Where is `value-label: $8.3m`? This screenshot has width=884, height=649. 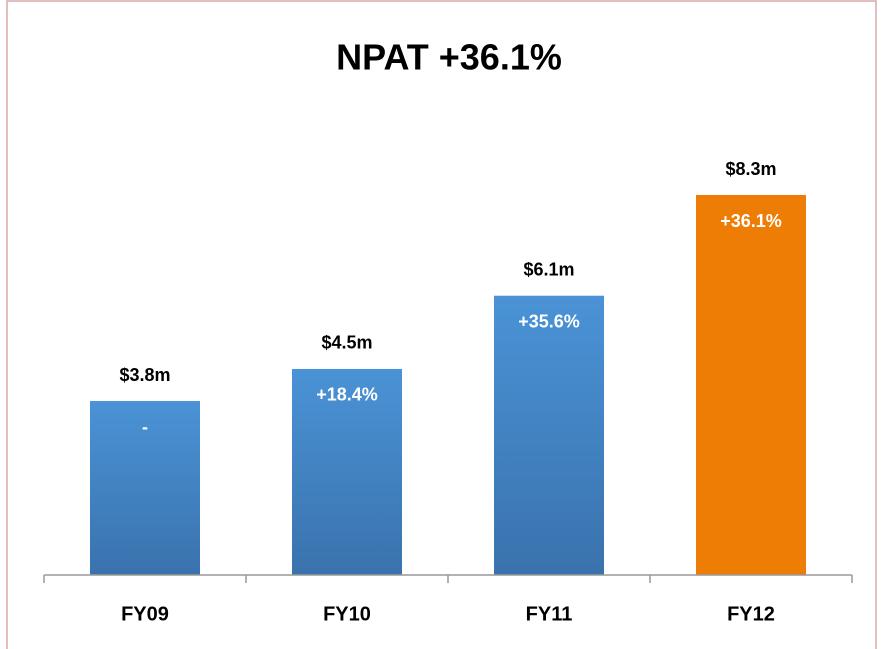 value-label: $8.3m is located at coordinates (750, 169).